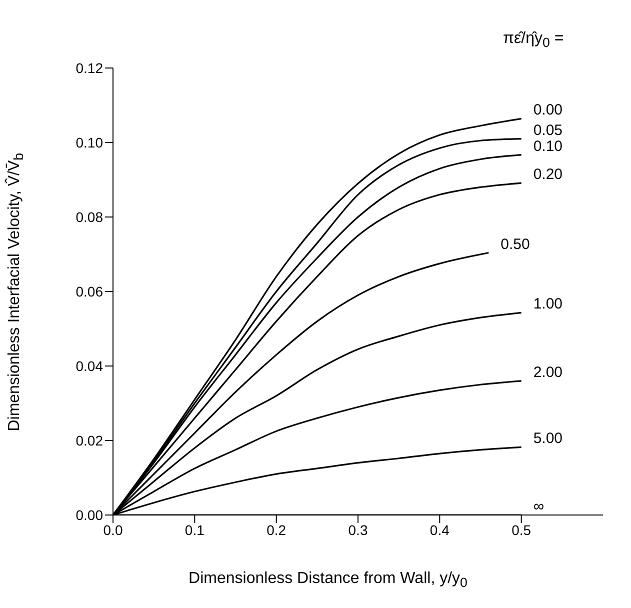  I want to click on series-label: 0.10, so click(548, 146).